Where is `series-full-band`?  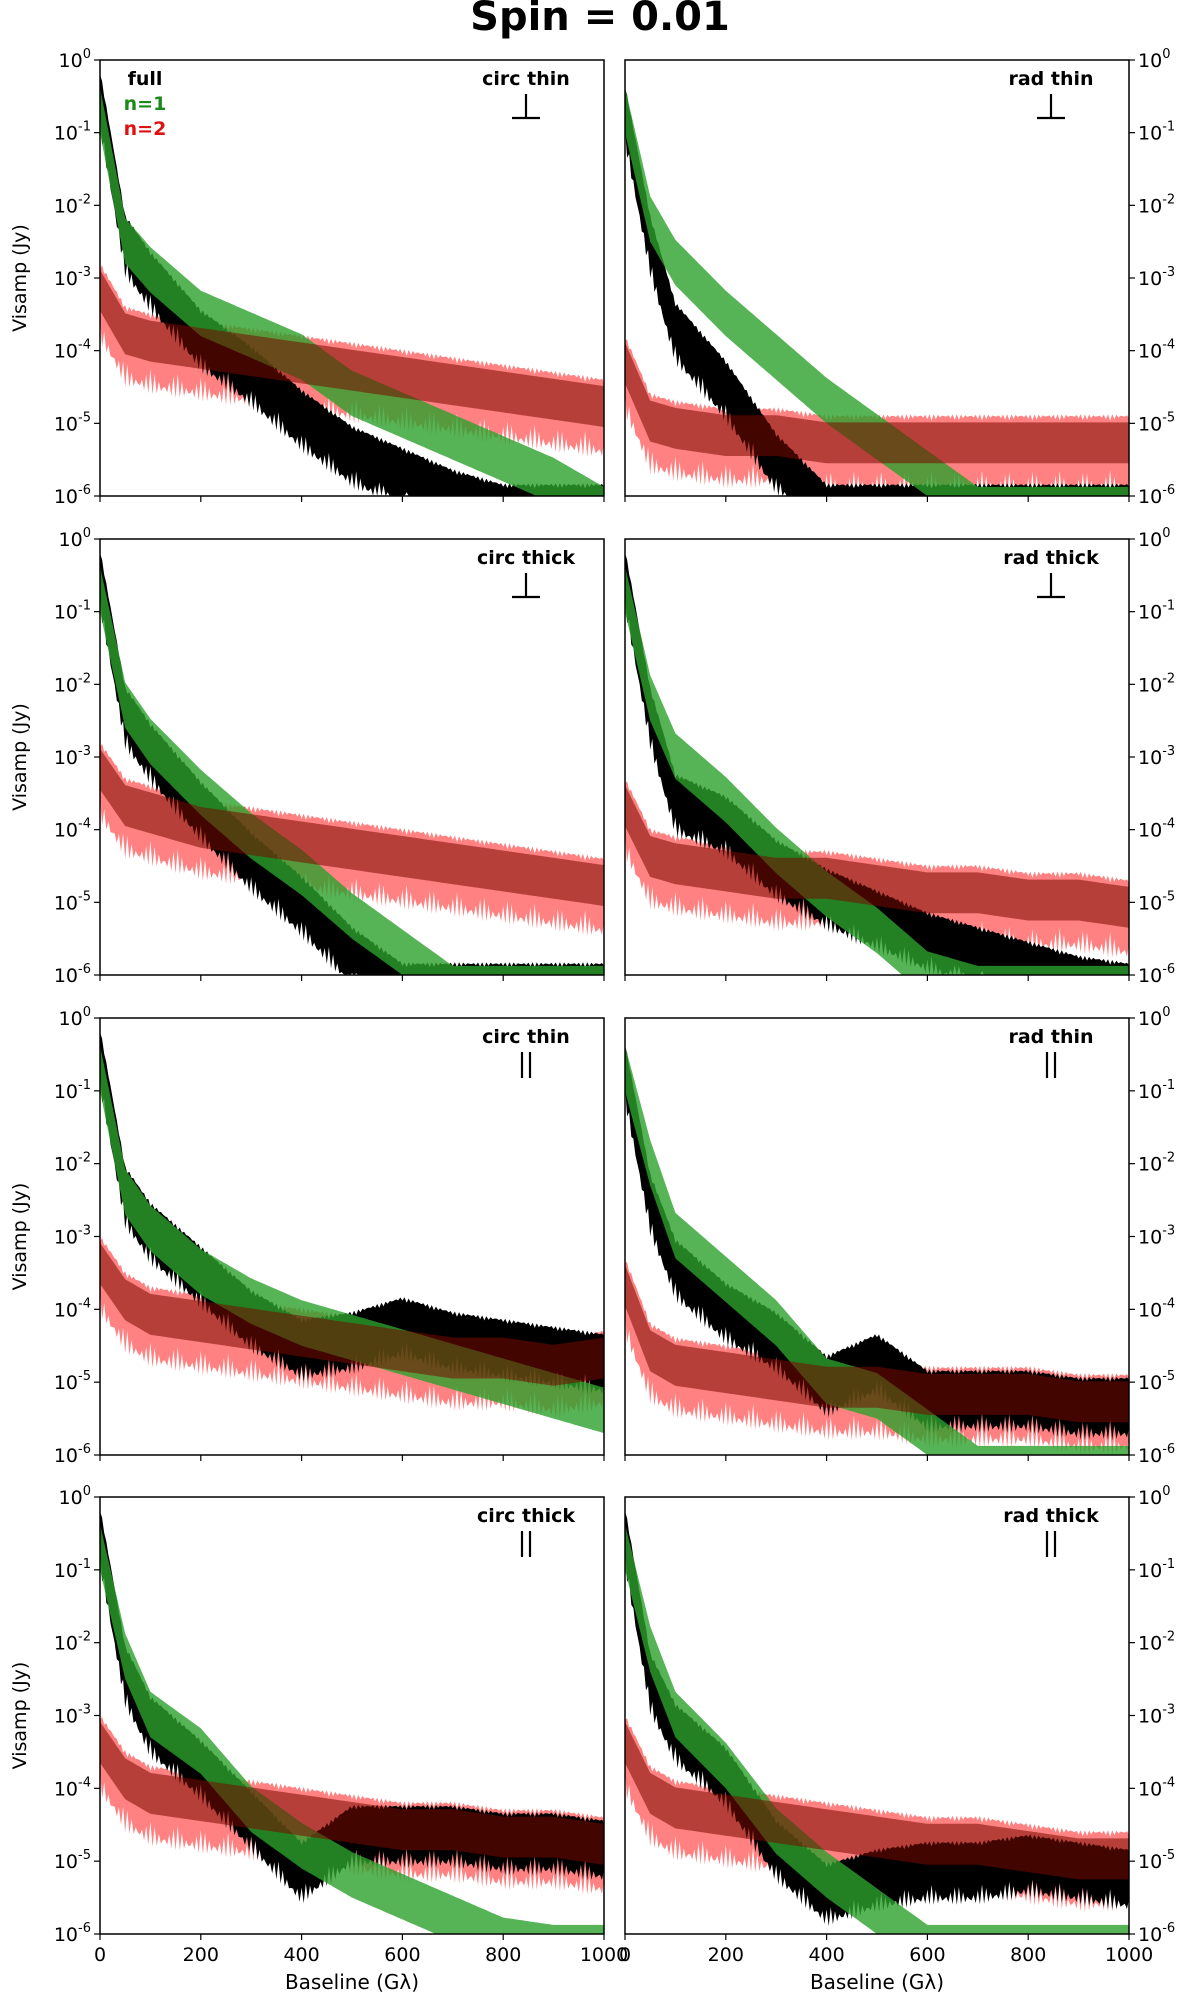 series-full-band is located at coordinates (877, 1243).